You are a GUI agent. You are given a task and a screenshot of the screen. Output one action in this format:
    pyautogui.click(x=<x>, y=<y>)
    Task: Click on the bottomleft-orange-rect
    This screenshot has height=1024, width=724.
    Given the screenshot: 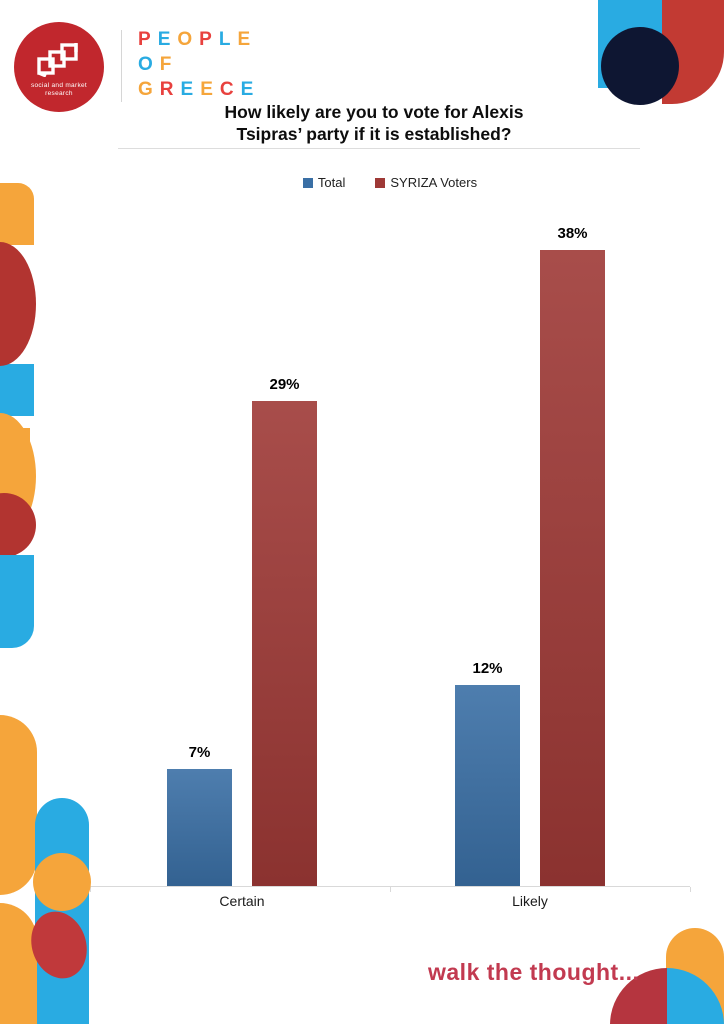 What is the action you would take?
    pyautogui.click(x=18, y=963)
    